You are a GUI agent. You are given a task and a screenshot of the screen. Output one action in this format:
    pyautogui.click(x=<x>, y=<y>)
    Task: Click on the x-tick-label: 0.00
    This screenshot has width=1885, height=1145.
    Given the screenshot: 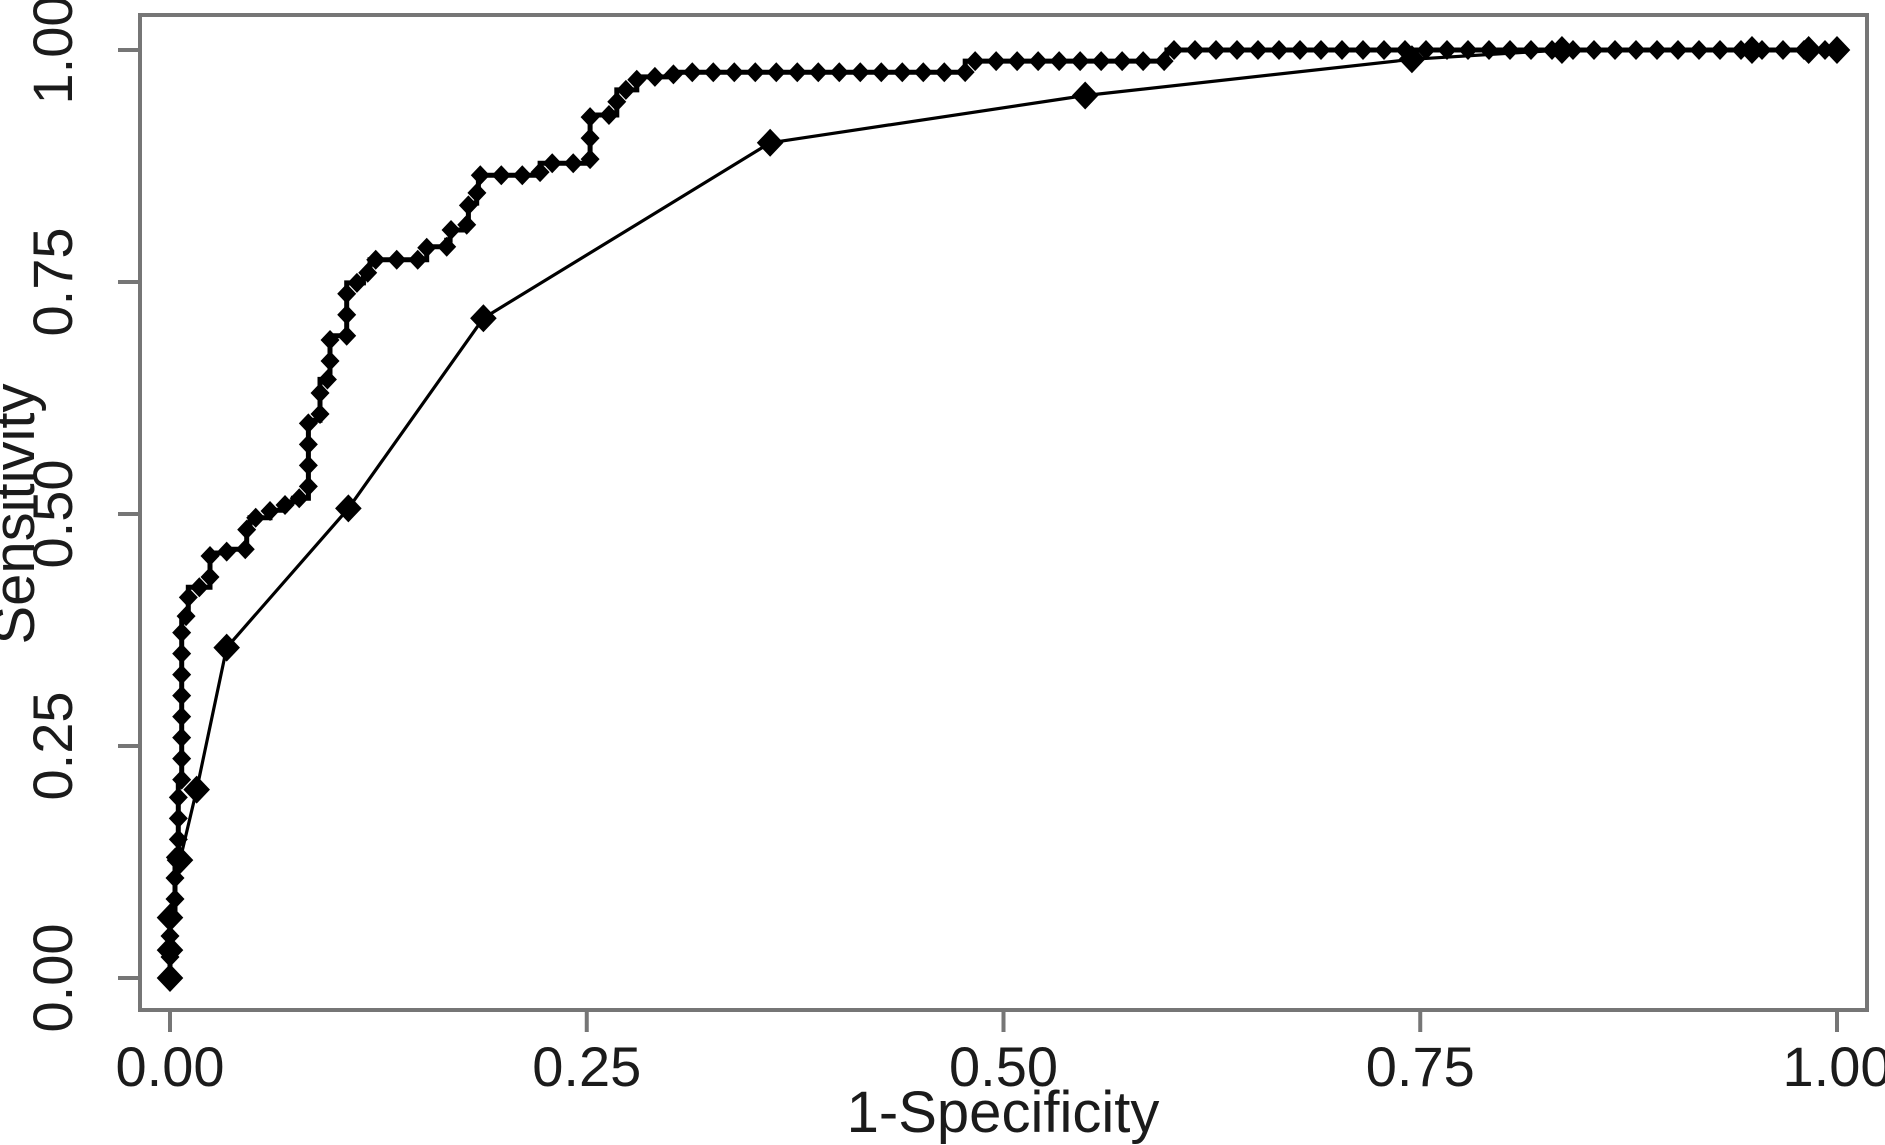 What is the action you would take?
    pyautogui.click(x=170, y=1066)
    